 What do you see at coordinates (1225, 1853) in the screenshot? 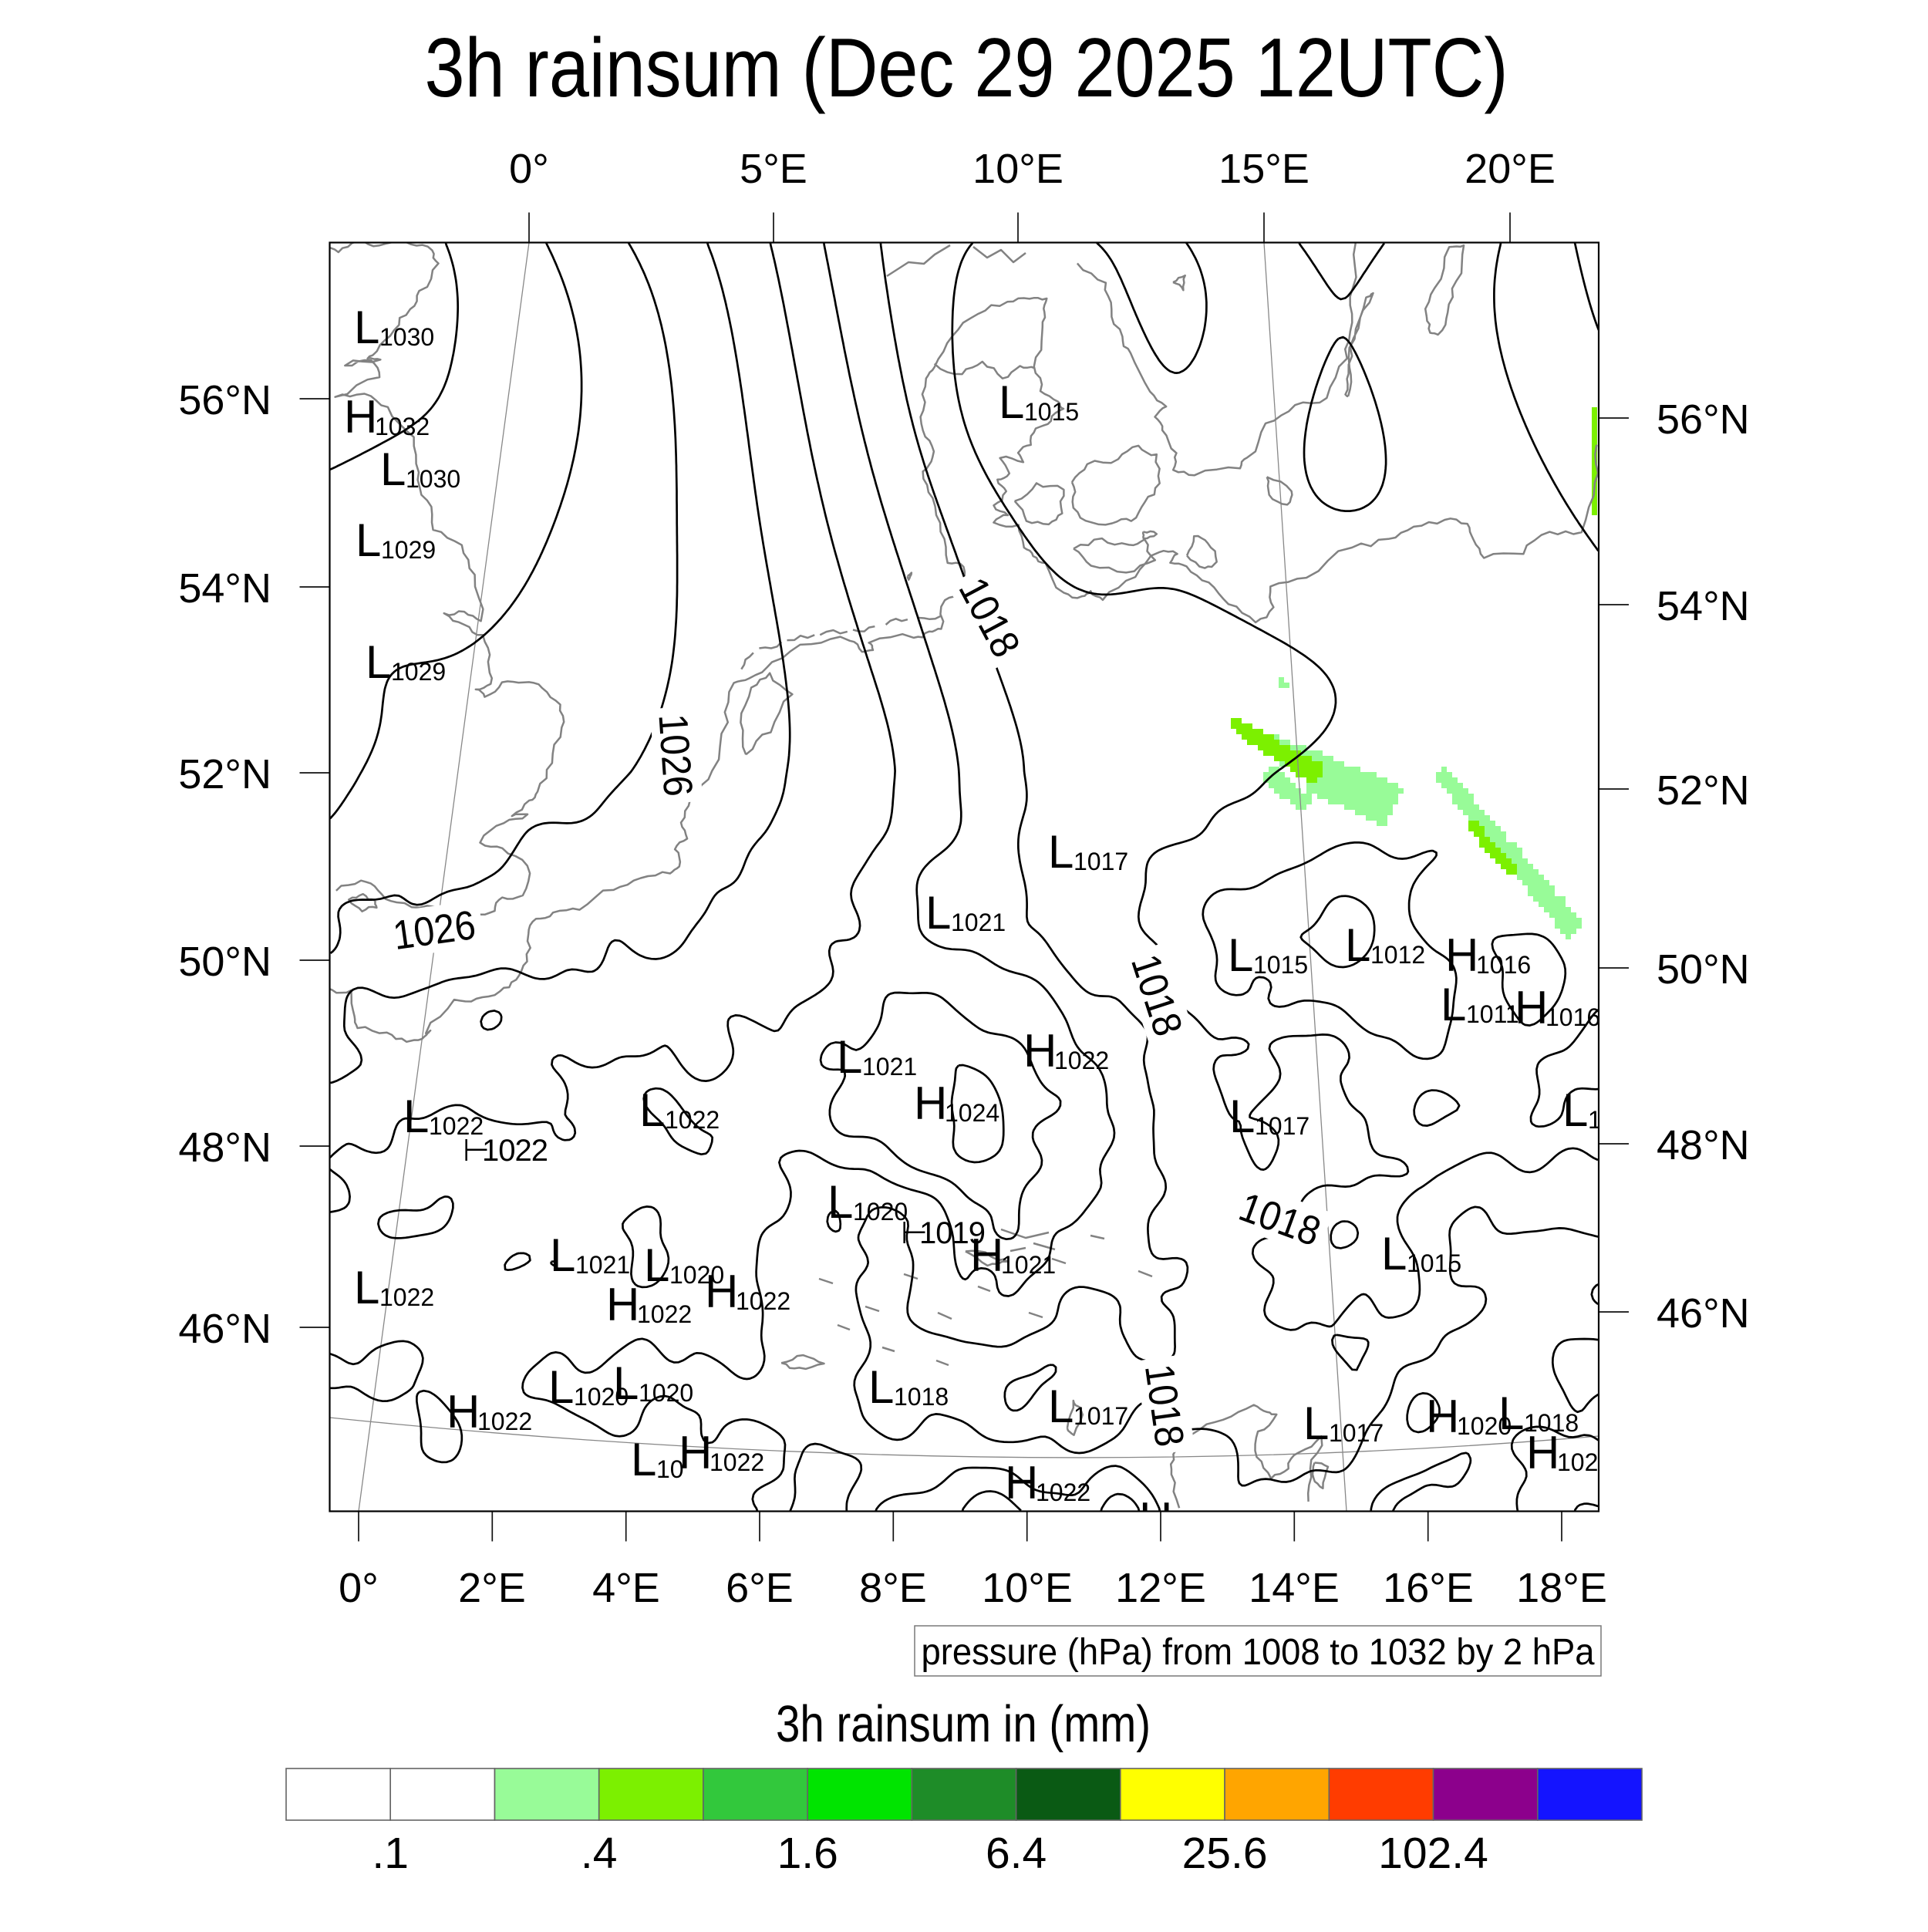
I see `svg-text: 25.6` at bounding box center [1225, 1853].